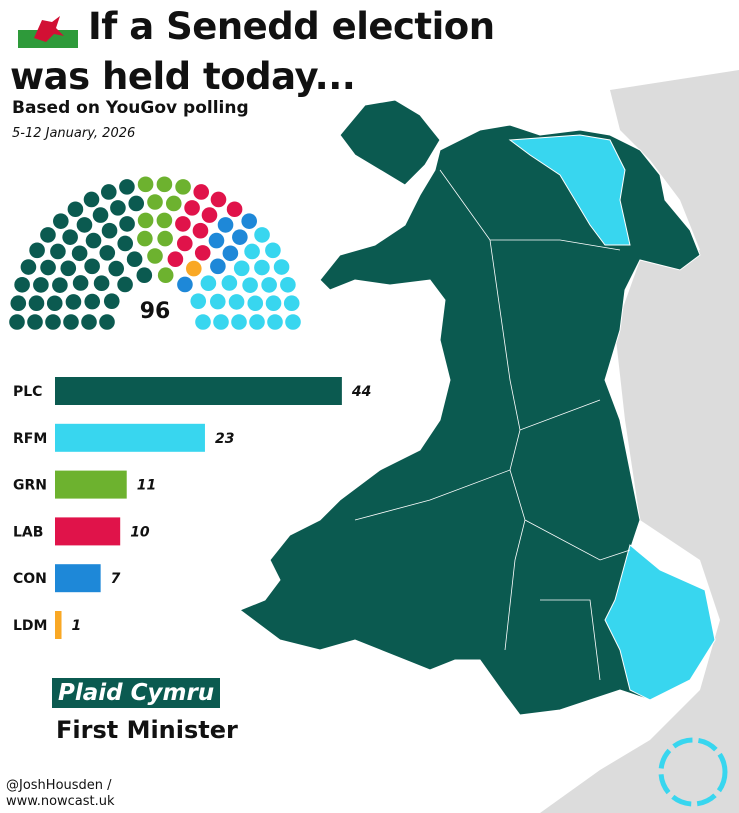 Image resolution: width=739 pixels, height=813 pixels. What do you see at coordinates (48, 29) in the screenshot?
I see `flag` at bounding box center [48, 29].